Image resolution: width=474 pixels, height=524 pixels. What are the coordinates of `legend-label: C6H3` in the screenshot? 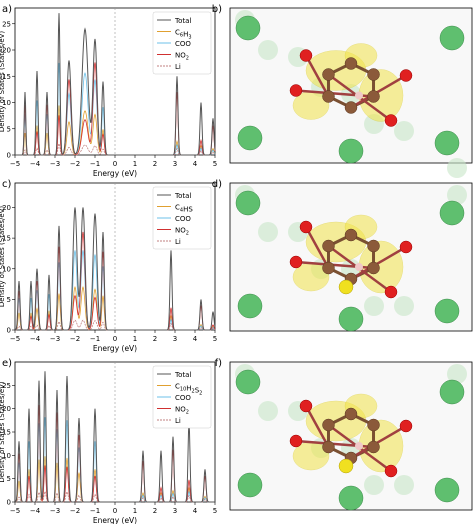 It's located at (183, 35).